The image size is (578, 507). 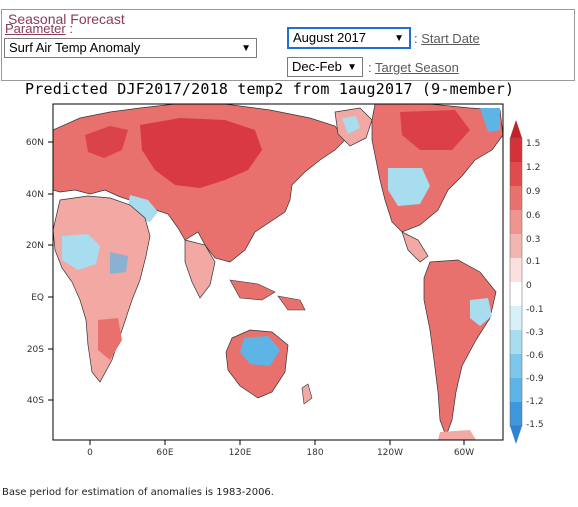 What do you see at coordinates (535, 402) in the screenshot?
I see `colorbar-label: -1.2` at bounding box center [535, 402].